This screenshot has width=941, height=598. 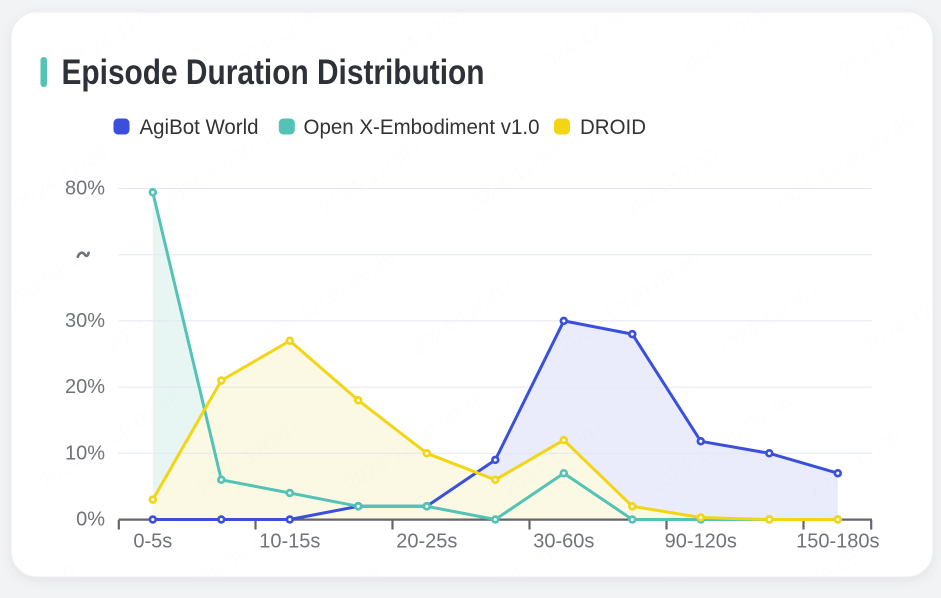 I want to click on svg-text: 90-120s, so click(x=701, y=542).